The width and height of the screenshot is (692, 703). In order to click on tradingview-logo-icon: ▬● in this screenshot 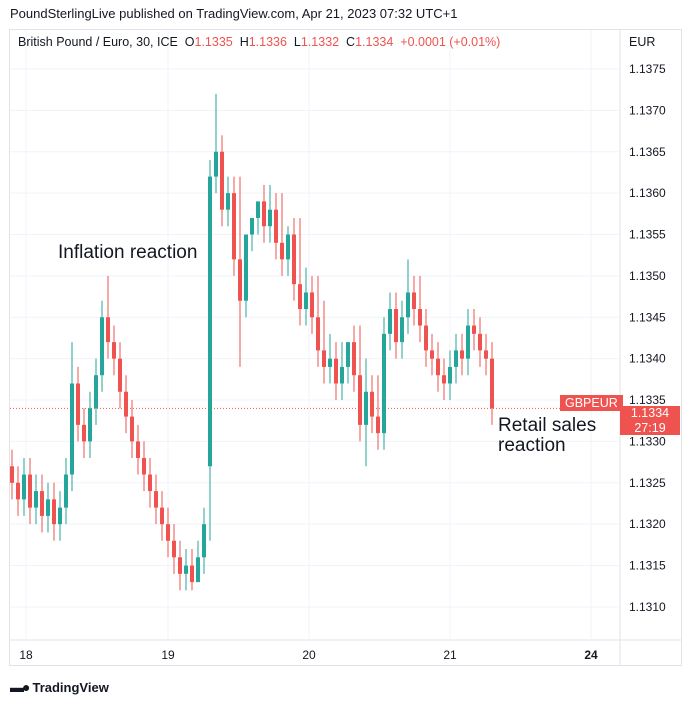, I will do `click(20, 687)`.